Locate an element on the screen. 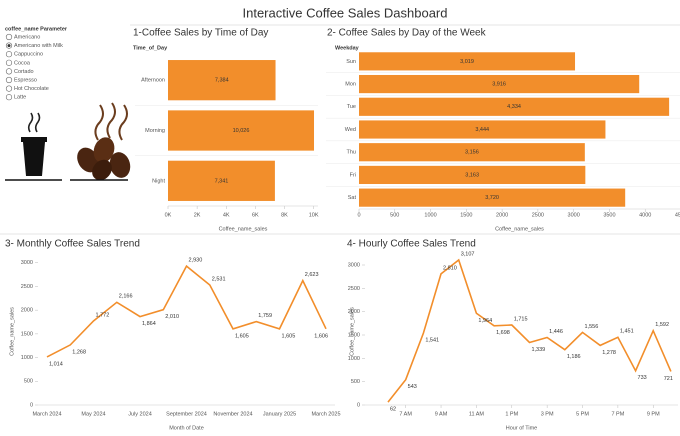 This screenshot has width=680, height=436. category-header: Time_of_Day is located at coordinates (150, 48).